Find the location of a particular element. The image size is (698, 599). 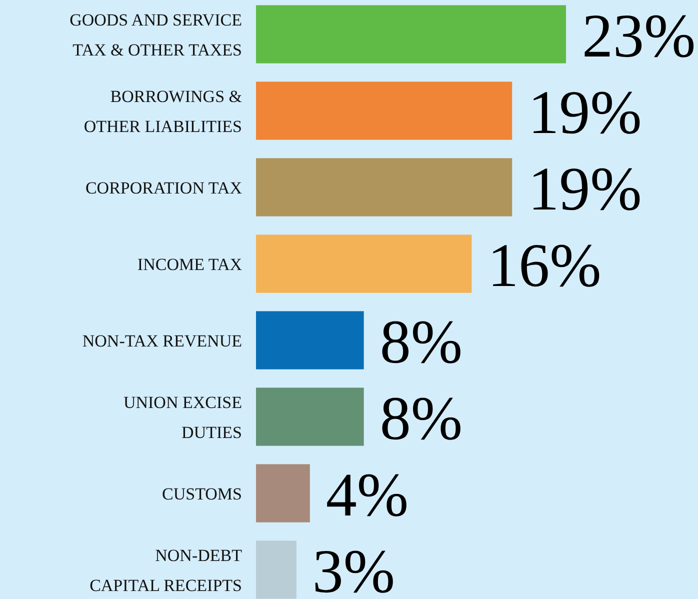

data-label: 23% is located at coordinates (639, 36).